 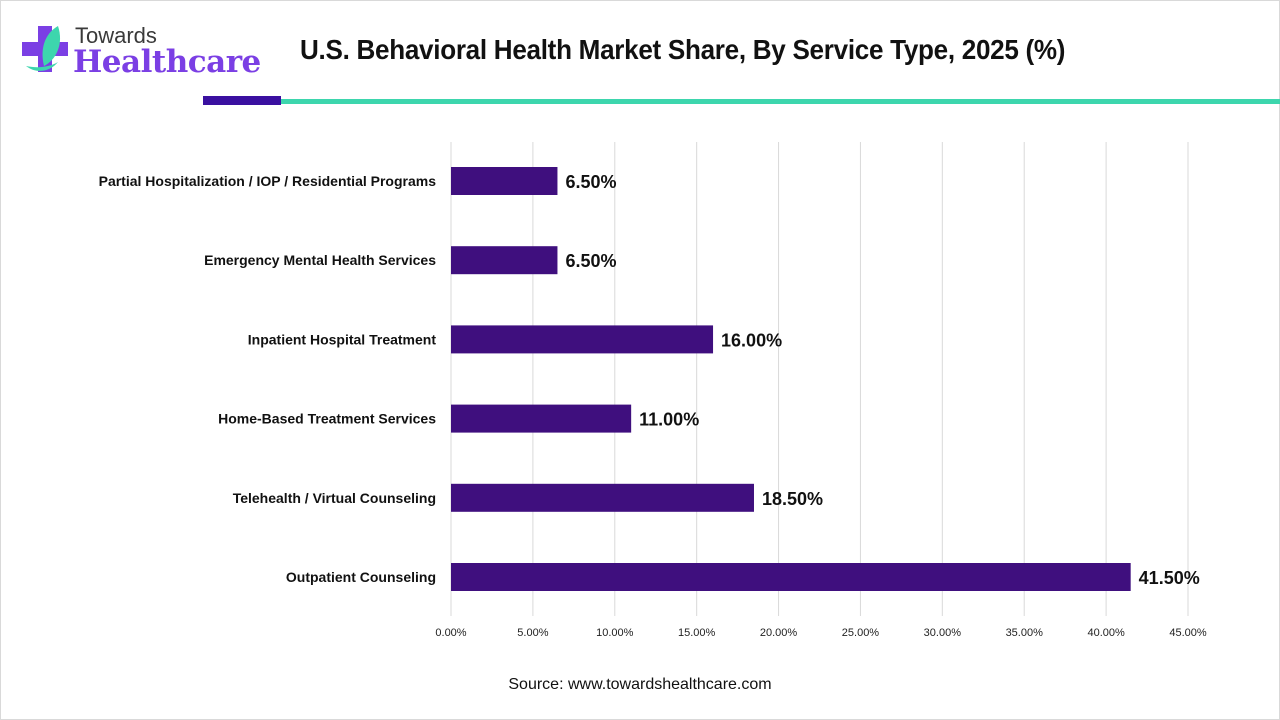 What do you see at coordinates (697, 633) in the screenshot?
I see `x-tick-label: 15.00%` at bounding box center [697, 633].